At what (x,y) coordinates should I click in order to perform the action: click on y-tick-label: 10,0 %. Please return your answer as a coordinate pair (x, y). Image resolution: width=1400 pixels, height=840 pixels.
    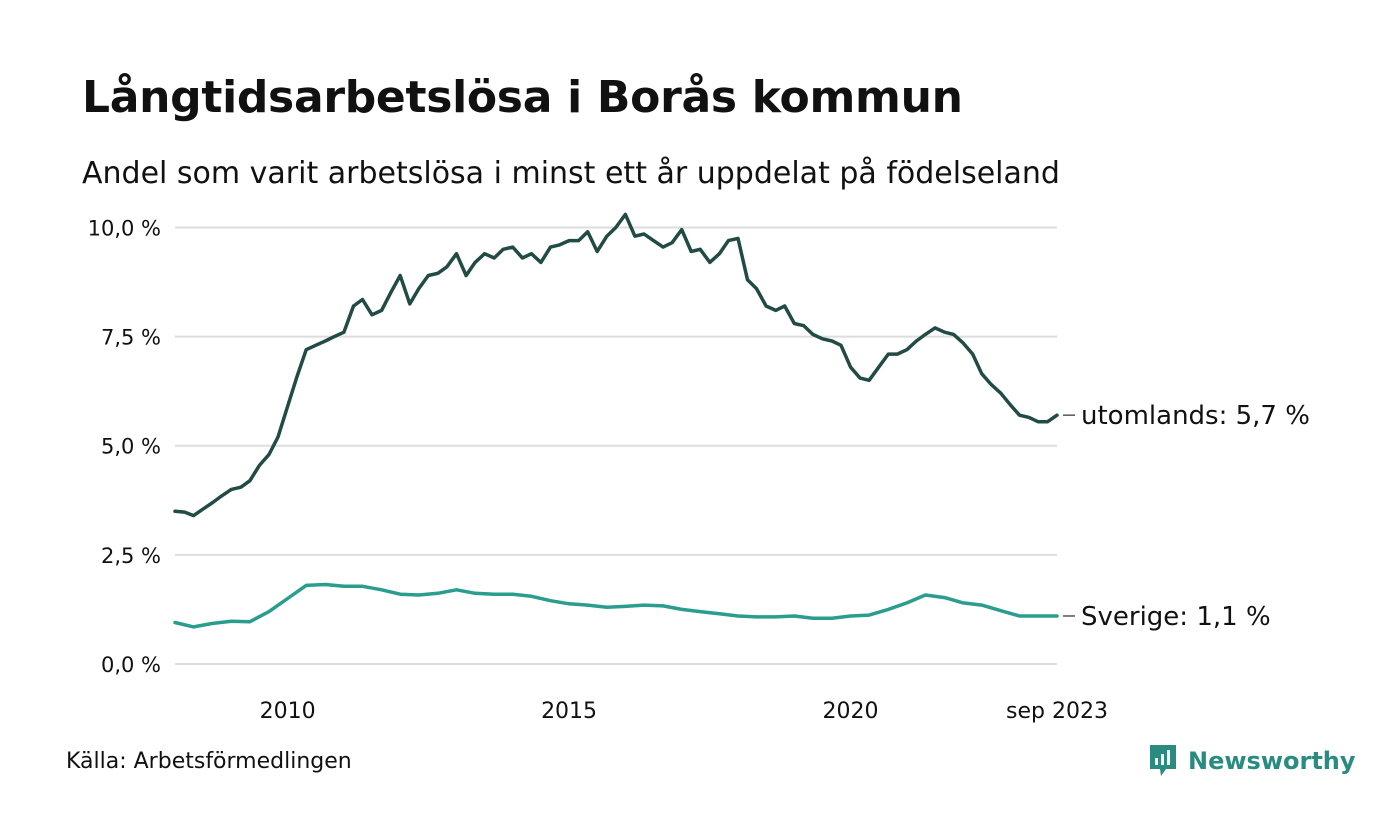
    Looking at the image, I should click on (124, 228).